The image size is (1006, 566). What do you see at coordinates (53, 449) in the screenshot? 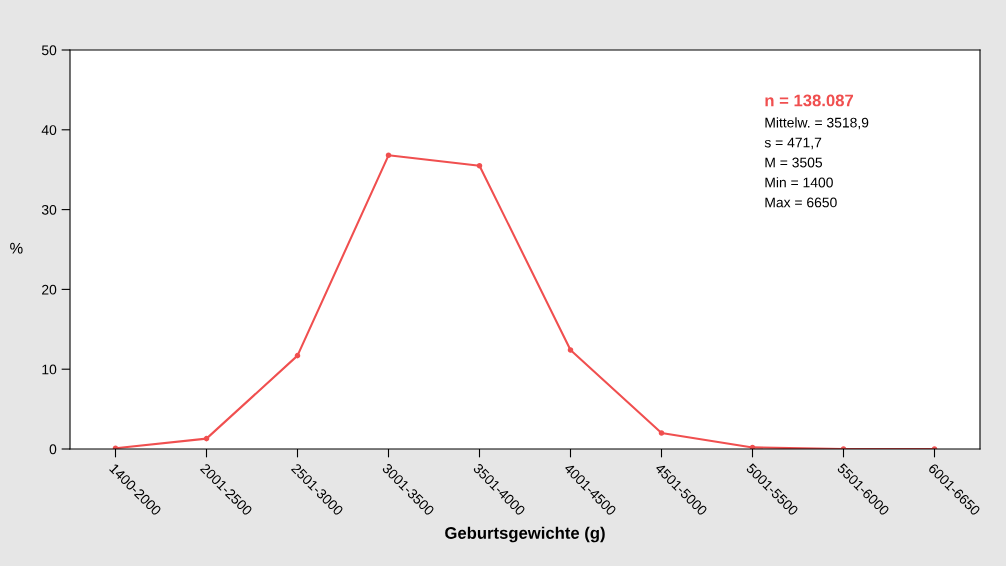
I see `y-tick-label: 0` at bounding box center [53, 449].